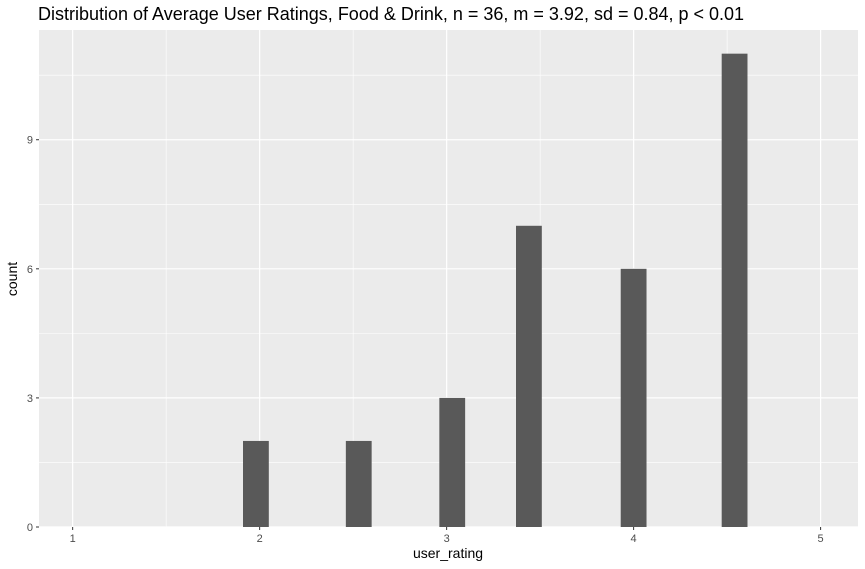  What do you see at coordinates (447, 539) in the screenshot?
I see `x-tick-label: 3` at bounding box center [447, 539].